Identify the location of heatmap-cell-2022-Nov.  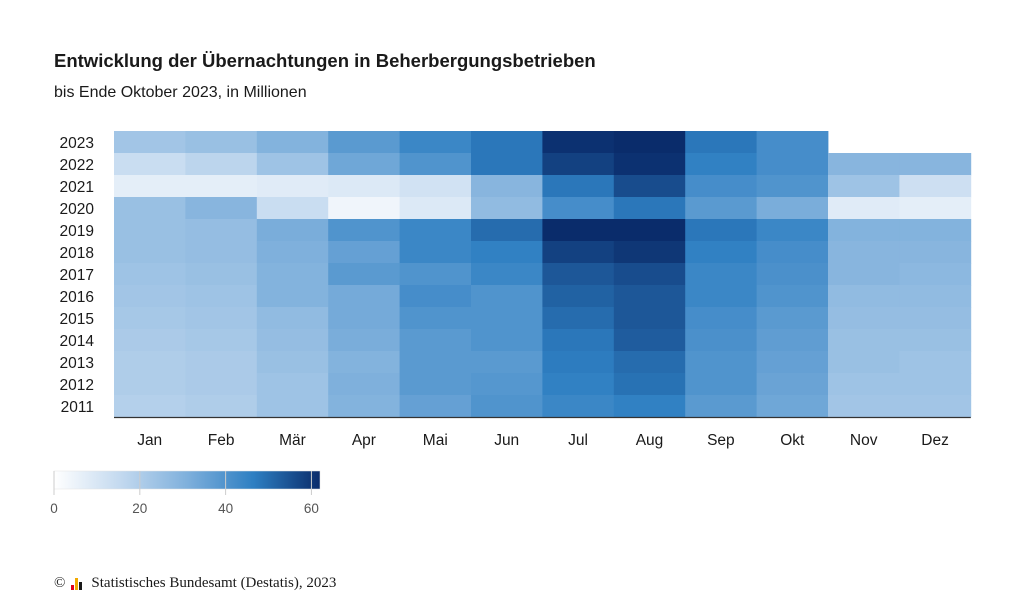
(864, 164).